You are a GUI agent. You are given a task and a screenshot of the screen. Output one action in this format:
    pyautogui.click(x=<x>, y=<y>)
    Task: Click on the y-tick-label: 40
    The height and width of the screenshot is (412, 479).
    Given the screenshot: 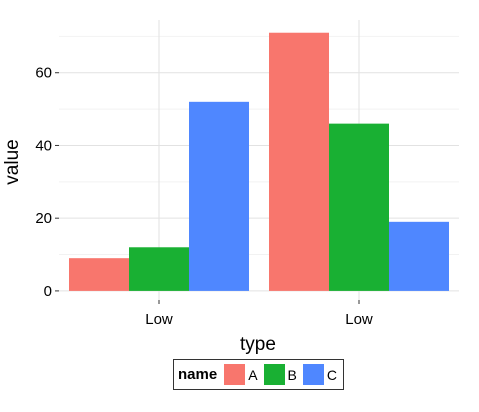 What is the action you would take?
    pyautogui.click(x=43, y=145)
    